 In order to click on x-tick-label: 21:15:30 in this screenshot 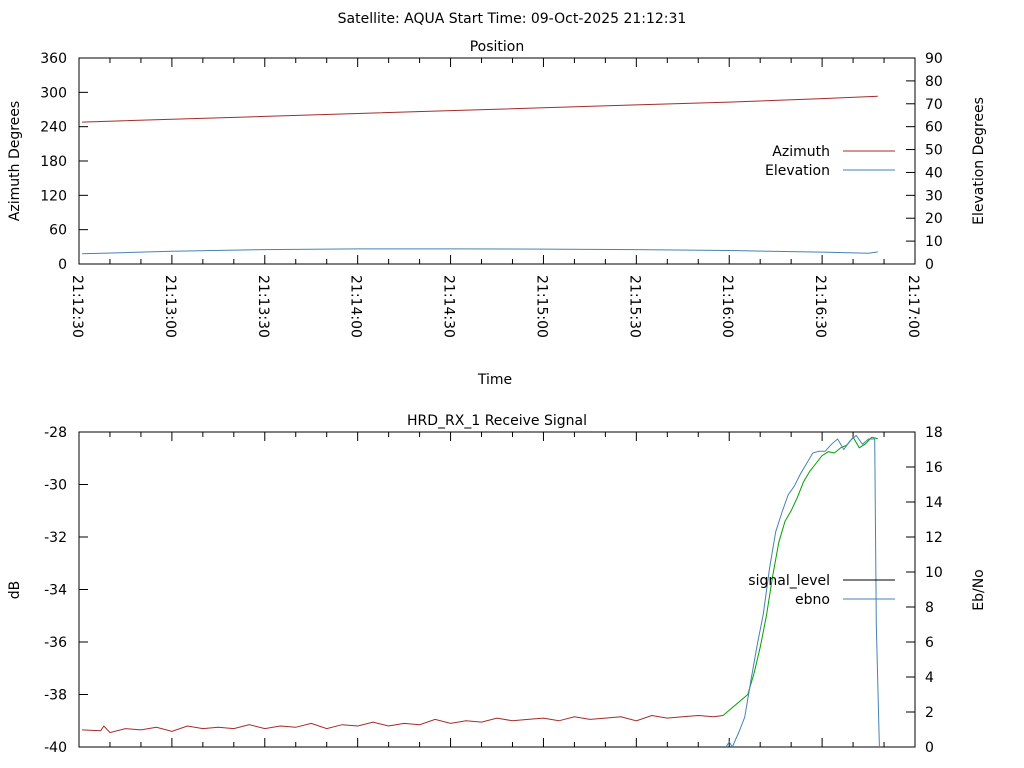, I will do `click(634, 306)`.